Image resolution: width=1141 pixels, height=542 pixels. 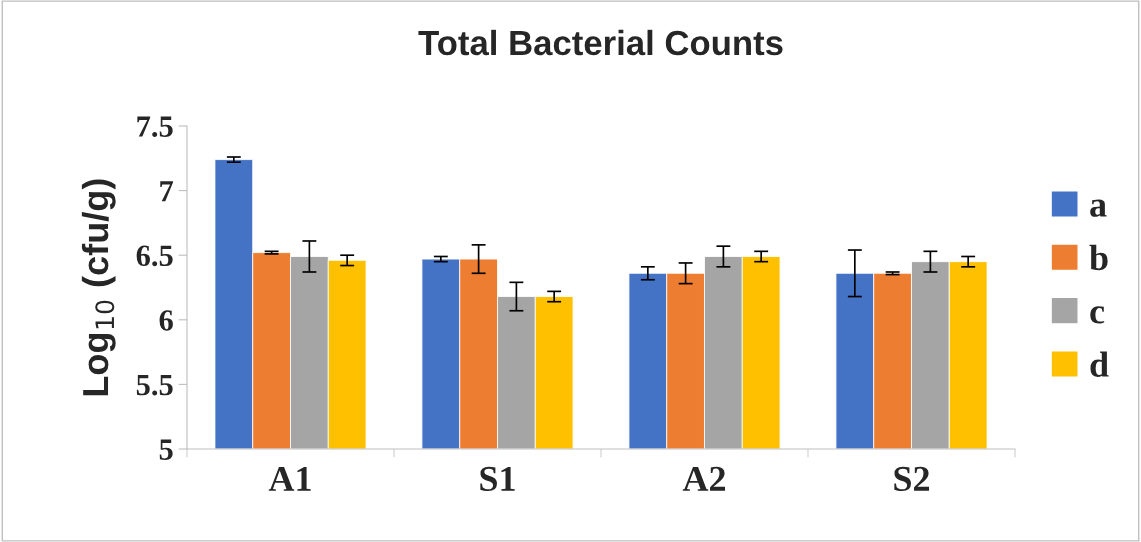 What do you see at coordinates (1098, 208) in the screenshot?
I see `legend-label: a` at bounding box center [1098, 208].